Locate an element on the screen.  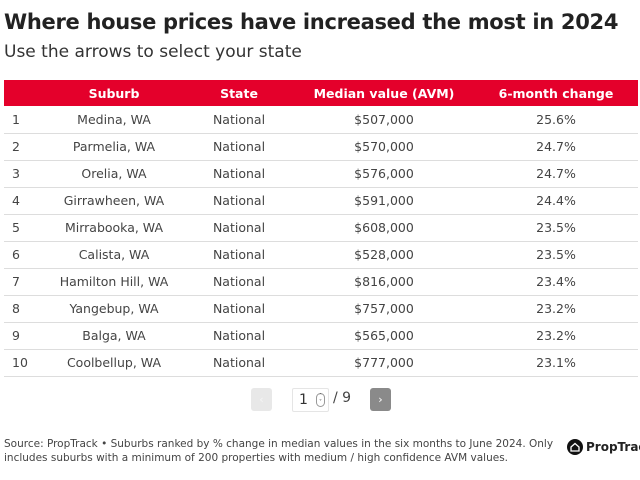
table-row: 9 Balga, WA National $565,000 23.2% is located at coordinates (321, 336).